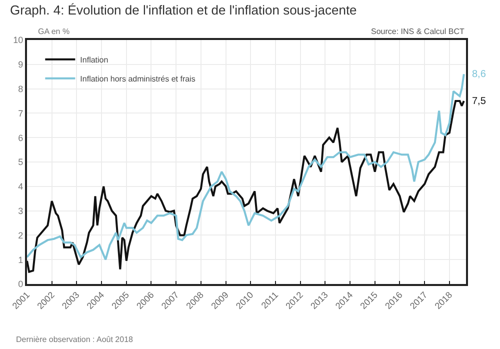 This screenshot has height=349, width=500. I want to click on annotation: 7,5, so click(479, 101).